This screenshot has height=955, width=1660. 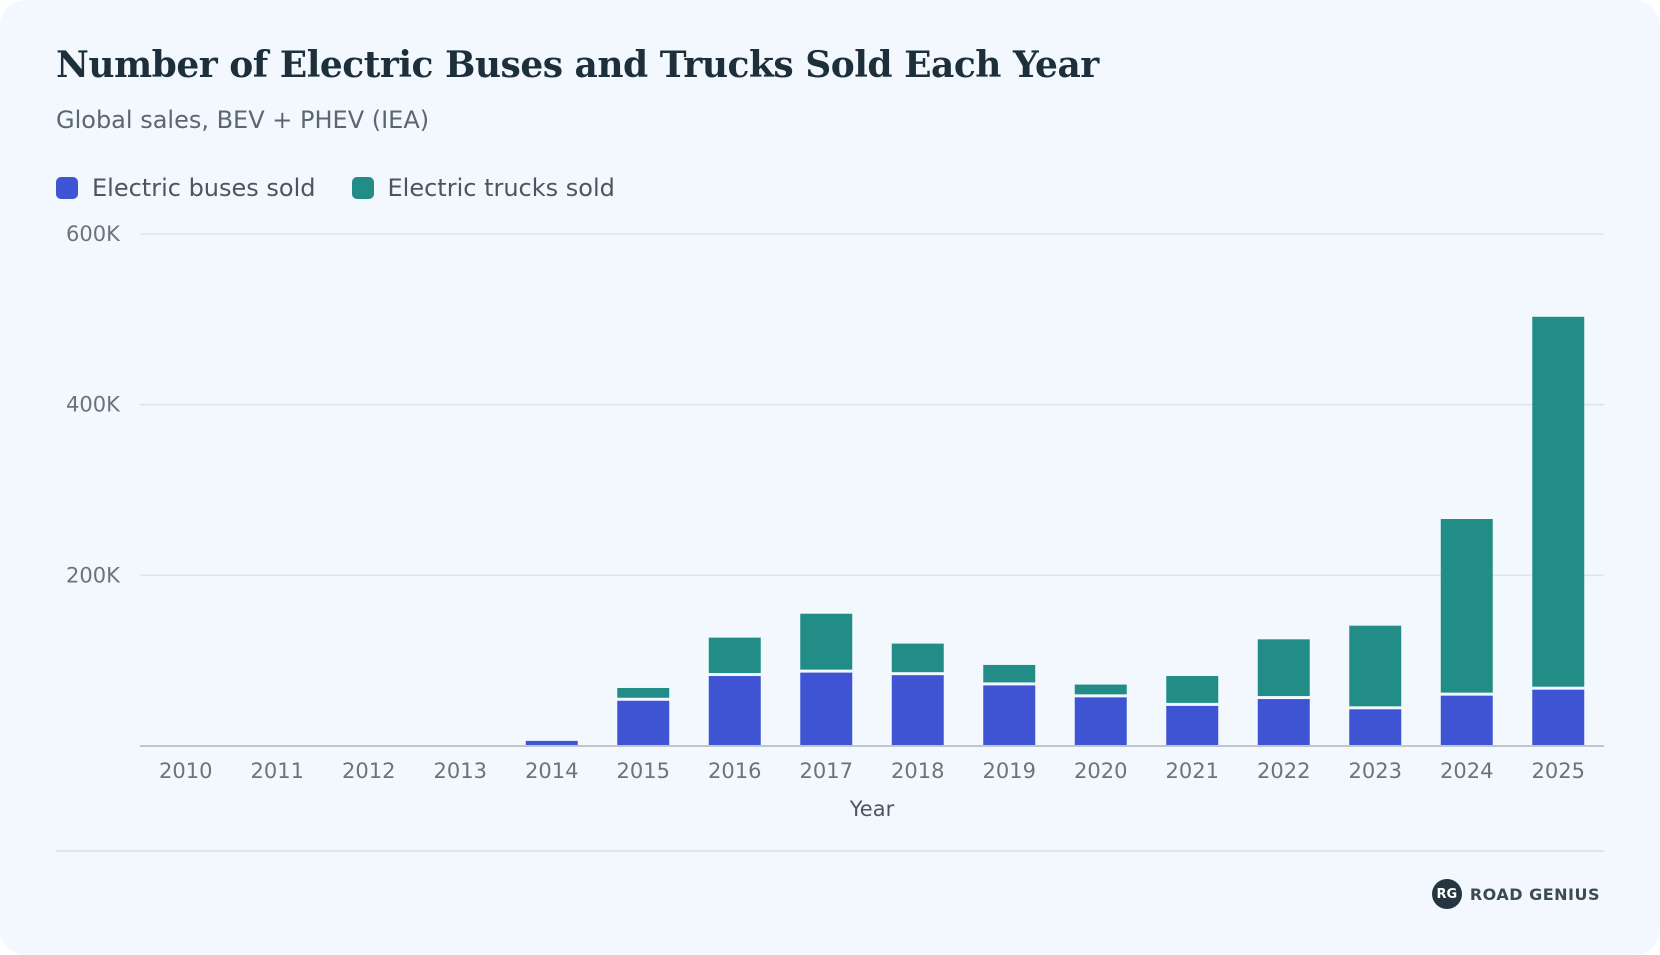 I want to click on x-tick-label: 2024, so click(x=1466, y=771).